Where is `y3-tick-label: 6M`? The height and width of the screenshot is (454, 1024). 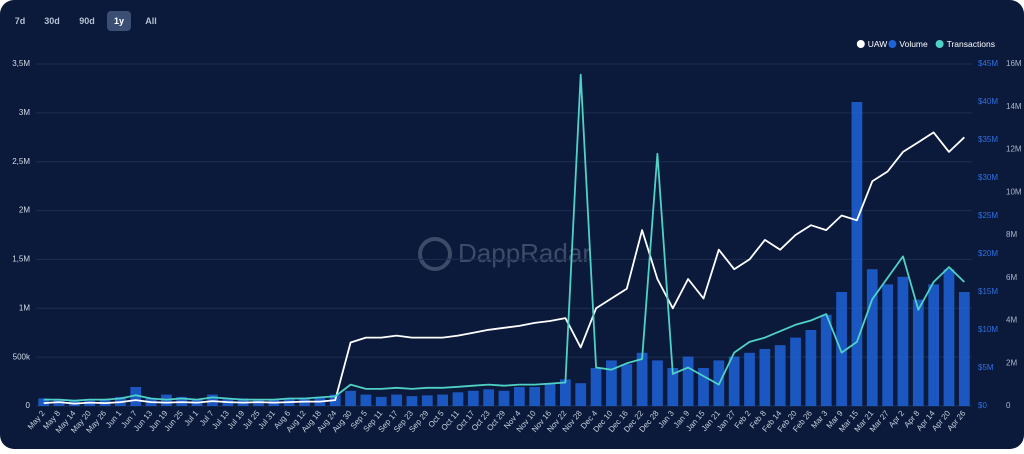 y3-tick-label: 6M is located at coordinates (1011, 277).